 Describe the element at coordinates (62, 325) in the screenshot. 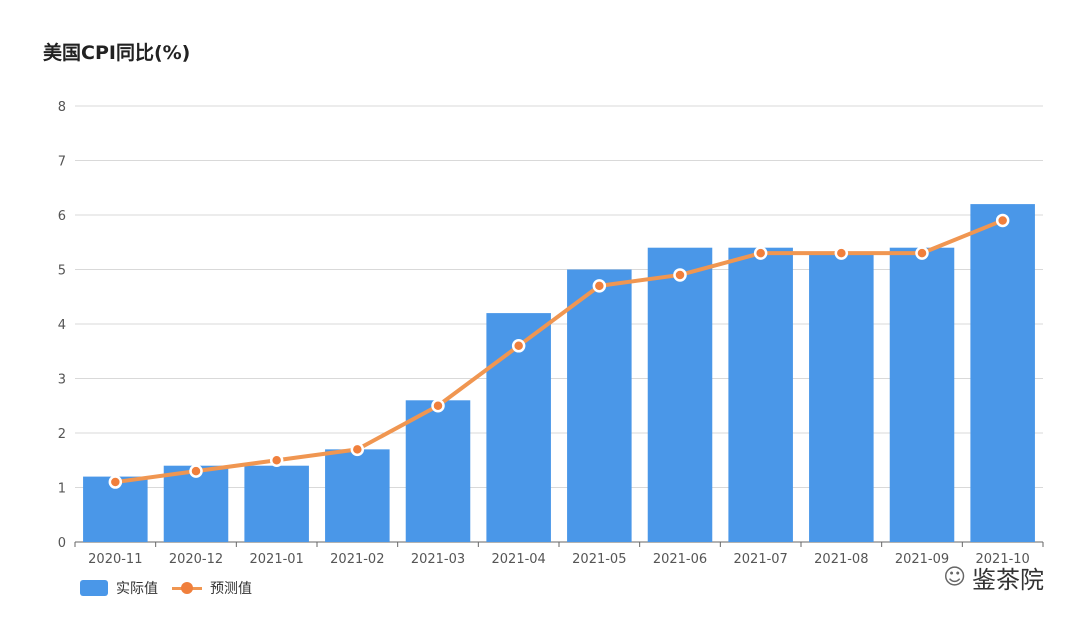

I see `y-tick-label: 4` at that location.